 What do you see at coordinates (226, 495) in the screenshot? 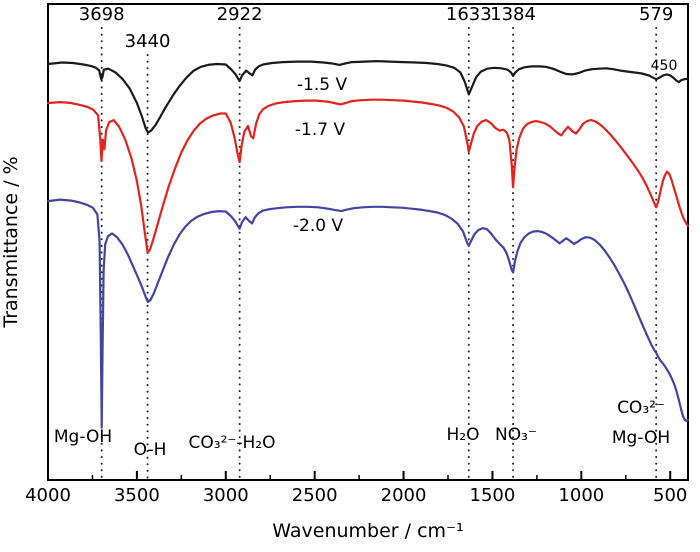
I see `tick-label-3000: 3000` at bounding box center [226, 495].